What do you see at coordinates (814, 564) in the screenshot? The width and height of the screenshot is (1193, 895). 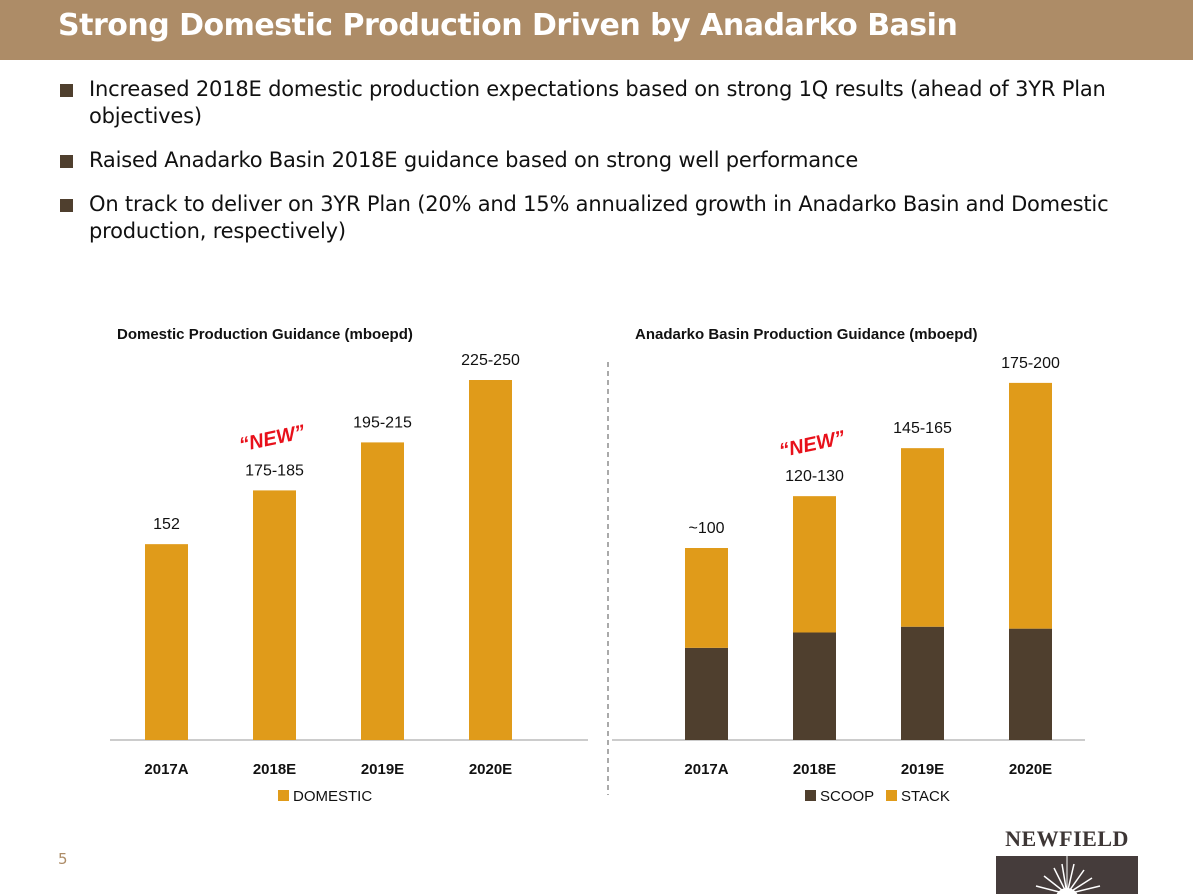 I see `bar-stack-2018e` at bounding box center [814, 564].